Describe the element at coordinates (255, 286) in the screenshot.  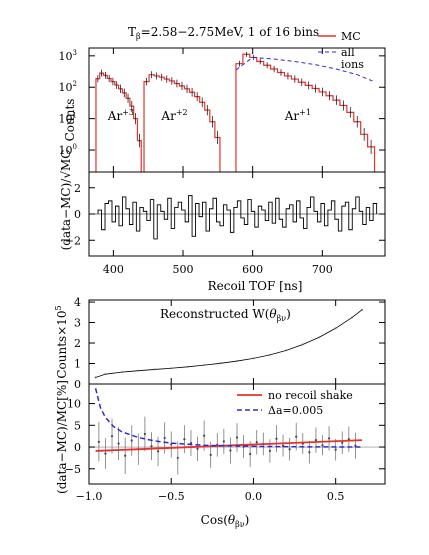
I see `tof-xlabel: Recoil TOF [ns]` at that location.